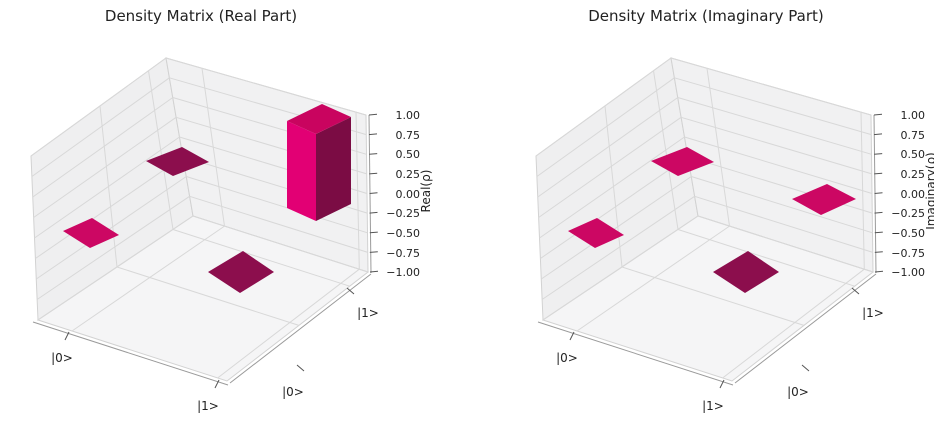 This screenshot has width=934, height=425. What do you see at coordinates (201, 16) in the screenshot?
I see `real-plot-title: Density Matrix (Real Part)` at bounding box center [201, 16].